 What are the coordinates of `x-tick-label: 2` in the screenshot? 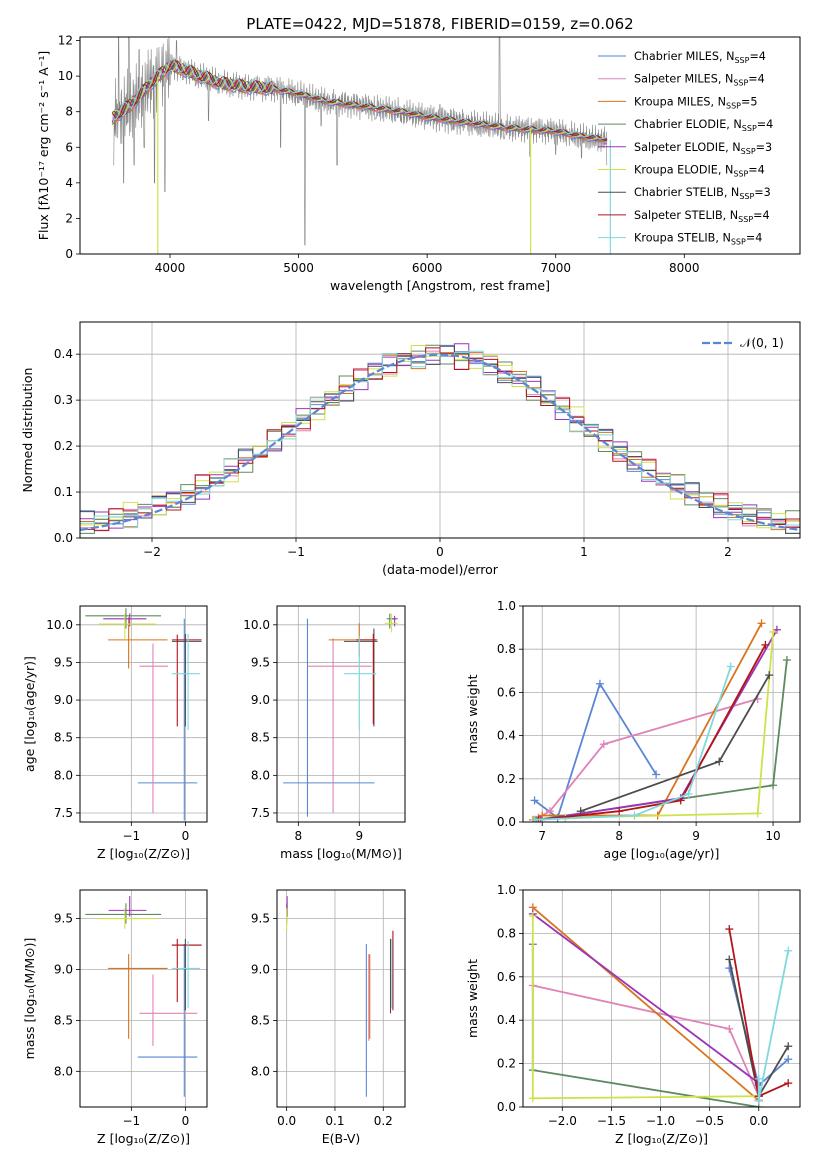 It's located at (728, 552).